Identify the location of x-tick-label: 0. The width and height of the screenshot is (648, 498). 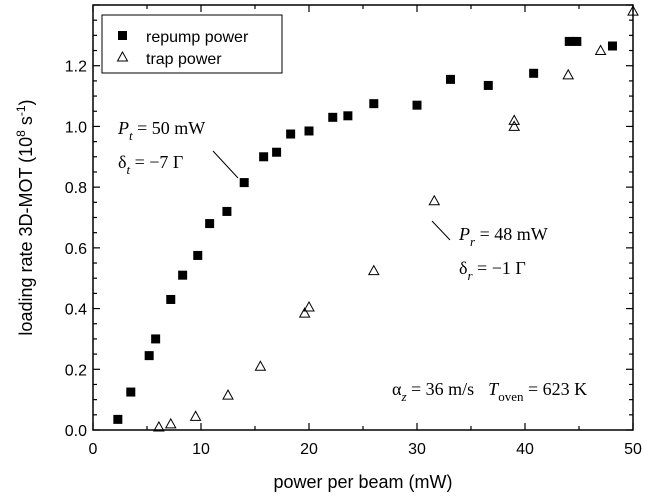
(93, 449).